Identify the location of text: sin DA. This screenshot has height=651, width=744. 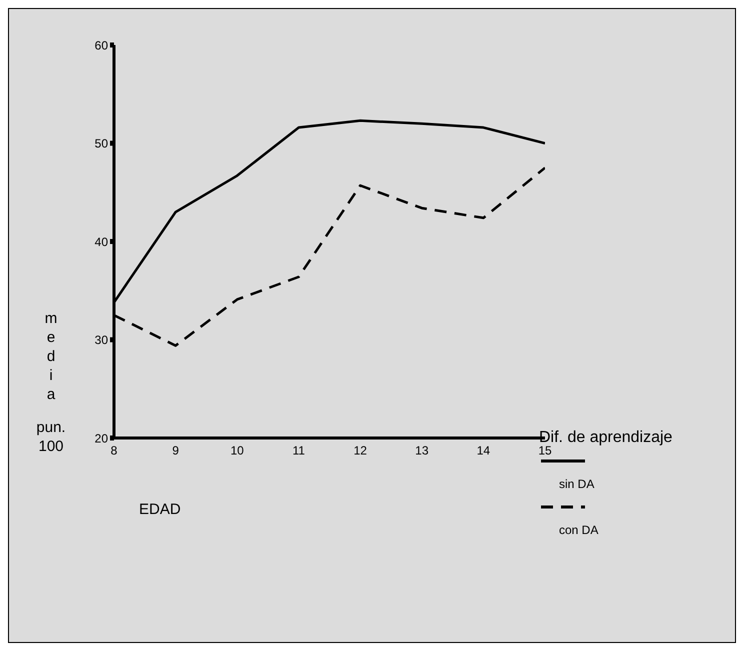
(577, 484).